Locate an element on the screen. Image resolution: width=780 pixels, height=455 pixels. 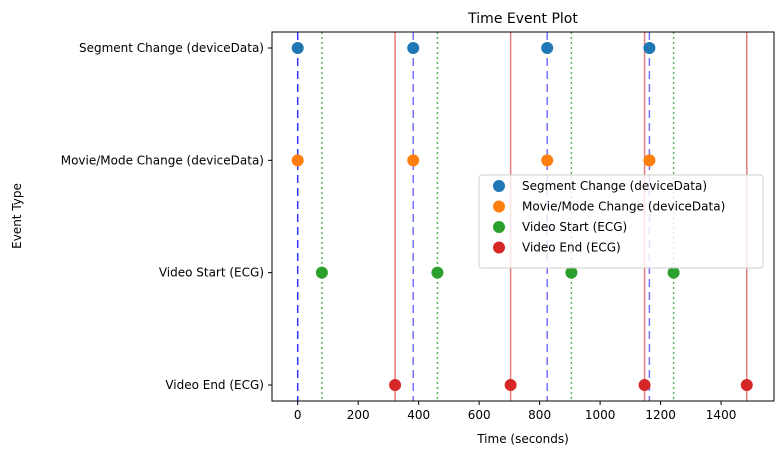
x-tick-label: 800 is located at coordinates (539, 415).